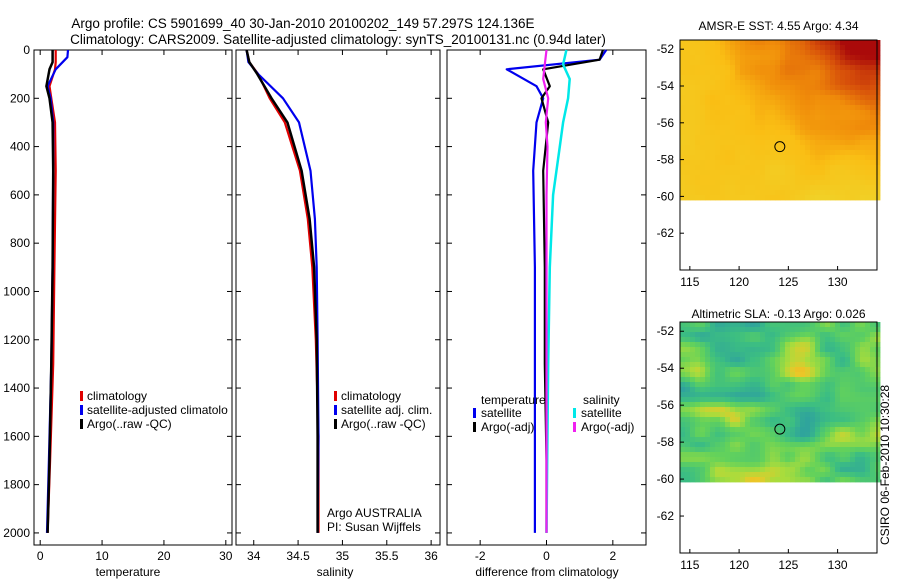 Image resolution: width=900 pixels, height=580 pixels. What do you see at coordinates (254, 556) in the screenshot?
I see `x-tick-label: 34` at bounding box center [254, 556].